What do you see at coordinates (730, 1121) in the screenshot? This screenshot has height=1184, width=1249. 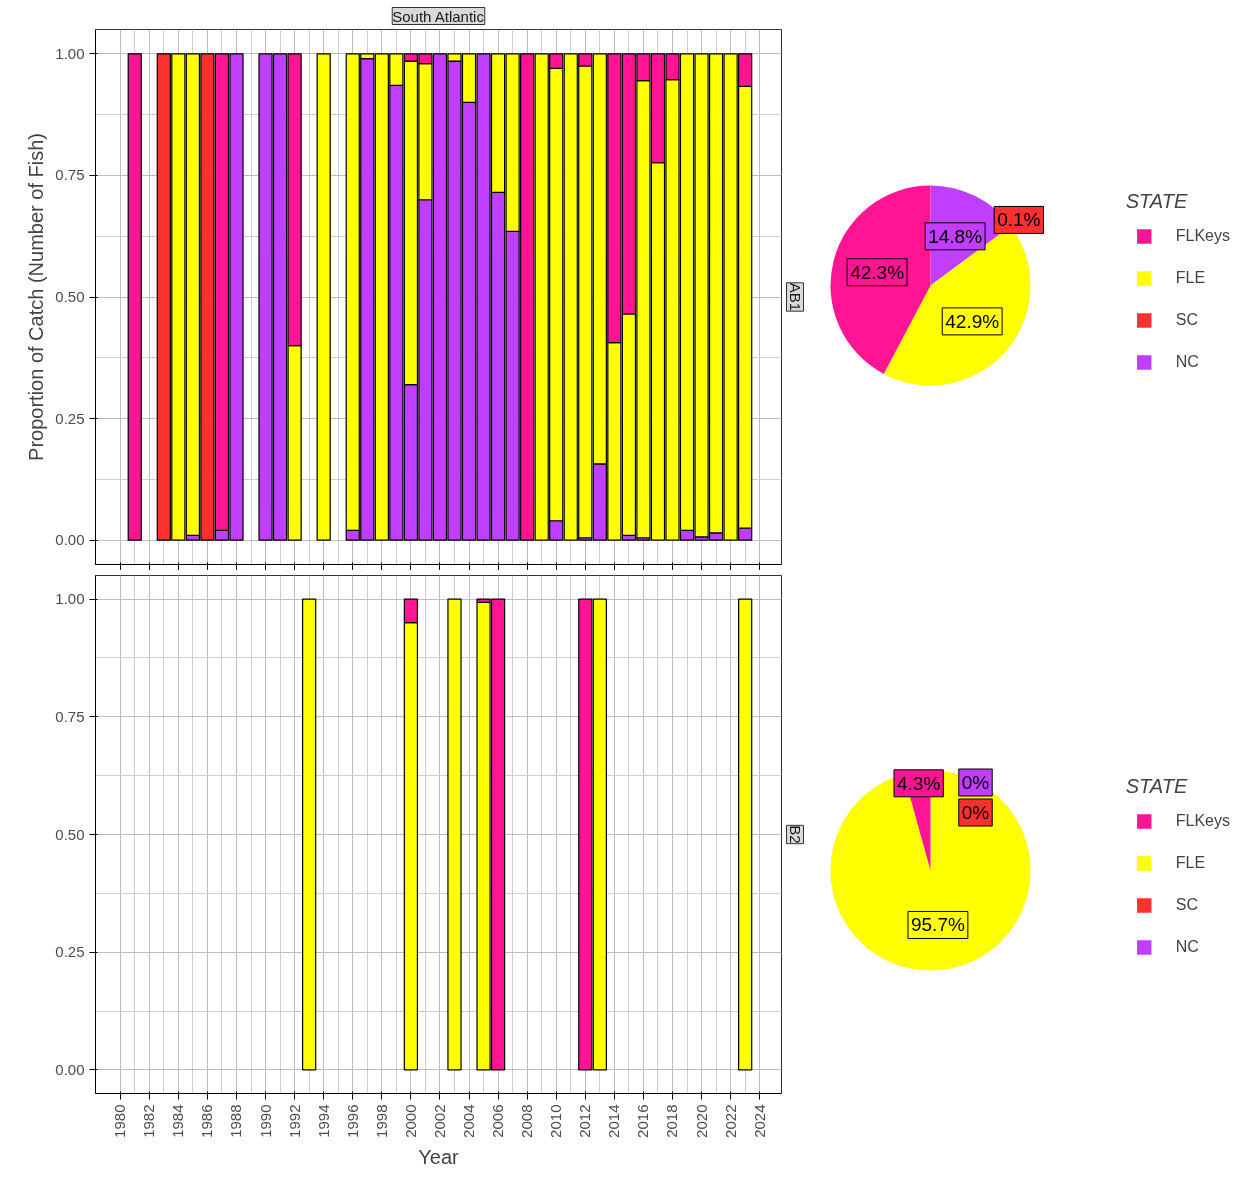 I see `x-tick-label: 2022` at bounding box center [730, 1121].